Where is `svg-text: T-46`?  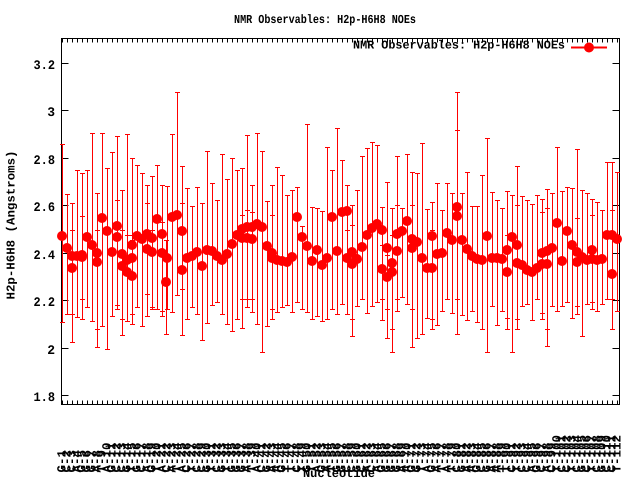
svg-text: T-46 is located at coordinates (288, 457).